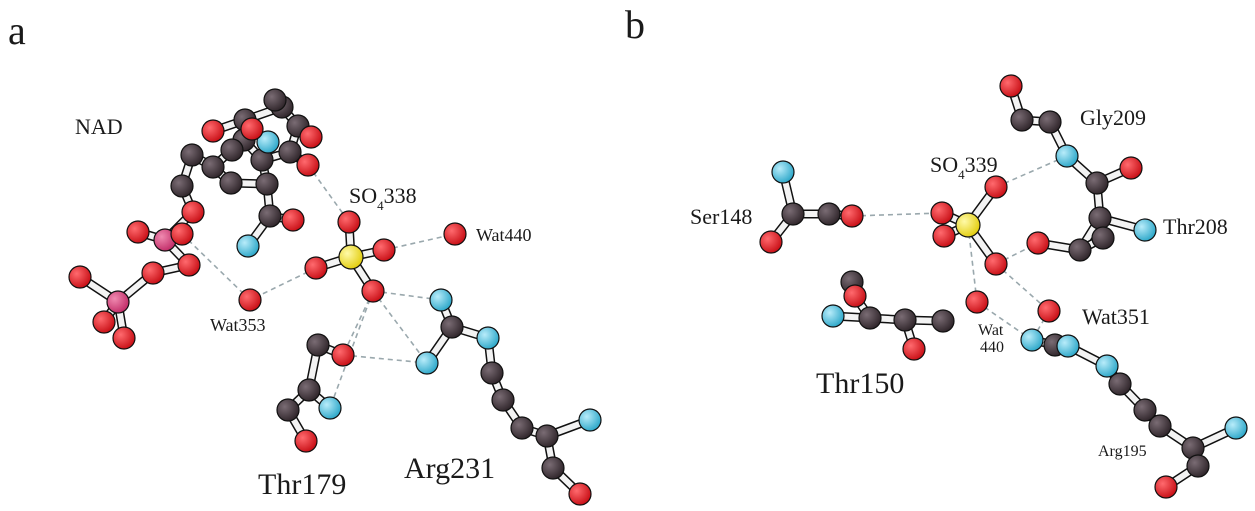 The height and width of the screenshot is (511, 1255). I want to click on carbon-atom-h6, so click(943, 321).